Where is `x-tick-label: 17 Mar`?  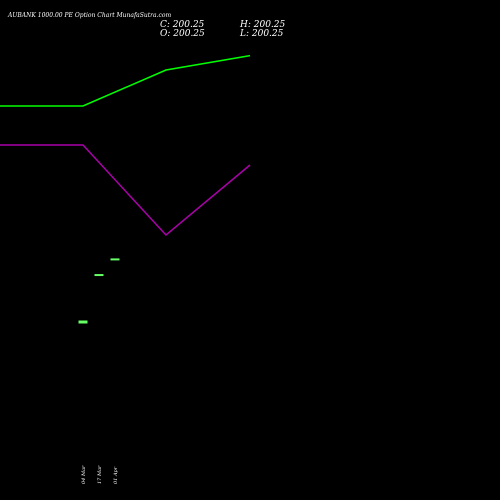
x-tick-label: 17 Mar is located at coordinates (100, 474).